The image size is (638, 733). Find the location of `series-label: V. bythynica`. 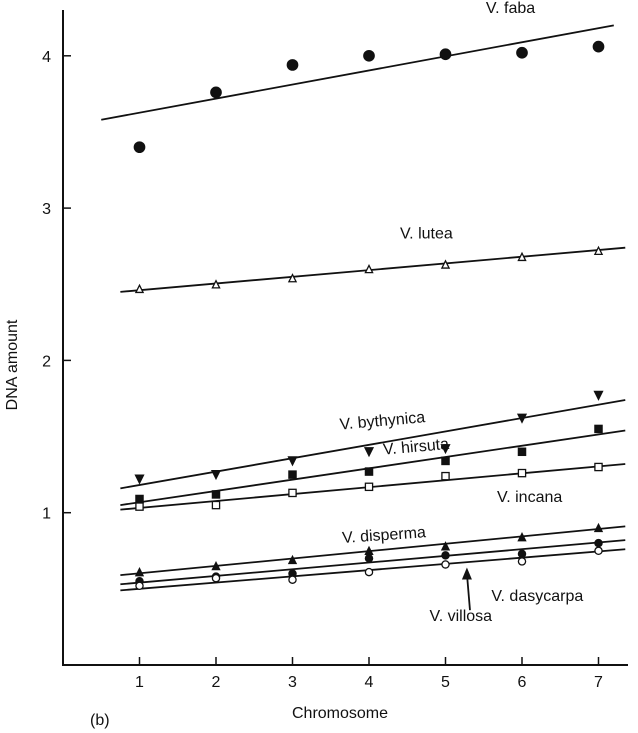

series-label: V. bythynica is located at coordinates (382, 421).